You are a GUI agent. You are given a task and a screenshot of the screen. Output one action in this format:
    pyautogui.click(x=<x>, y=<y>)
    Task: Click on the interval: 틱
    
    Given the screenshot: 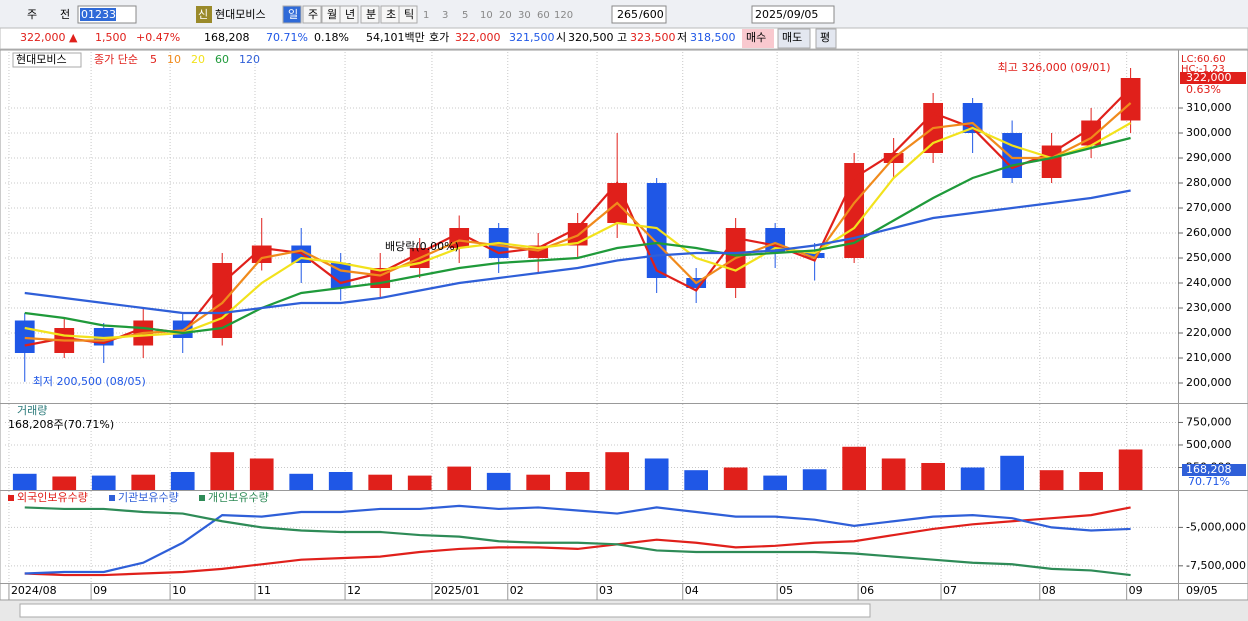 What is the action you would take?
    pyautogui.click(x=409, y=14)
    